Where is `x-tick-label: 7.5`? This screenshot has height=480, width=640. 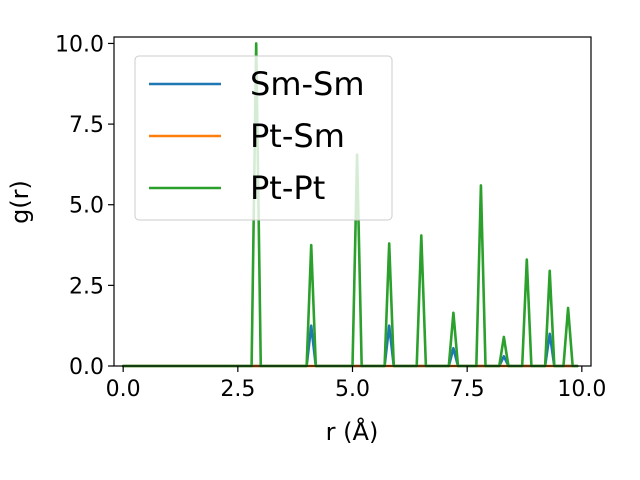
x-tick-label: 7.5 is located at coordinates (467, 389).